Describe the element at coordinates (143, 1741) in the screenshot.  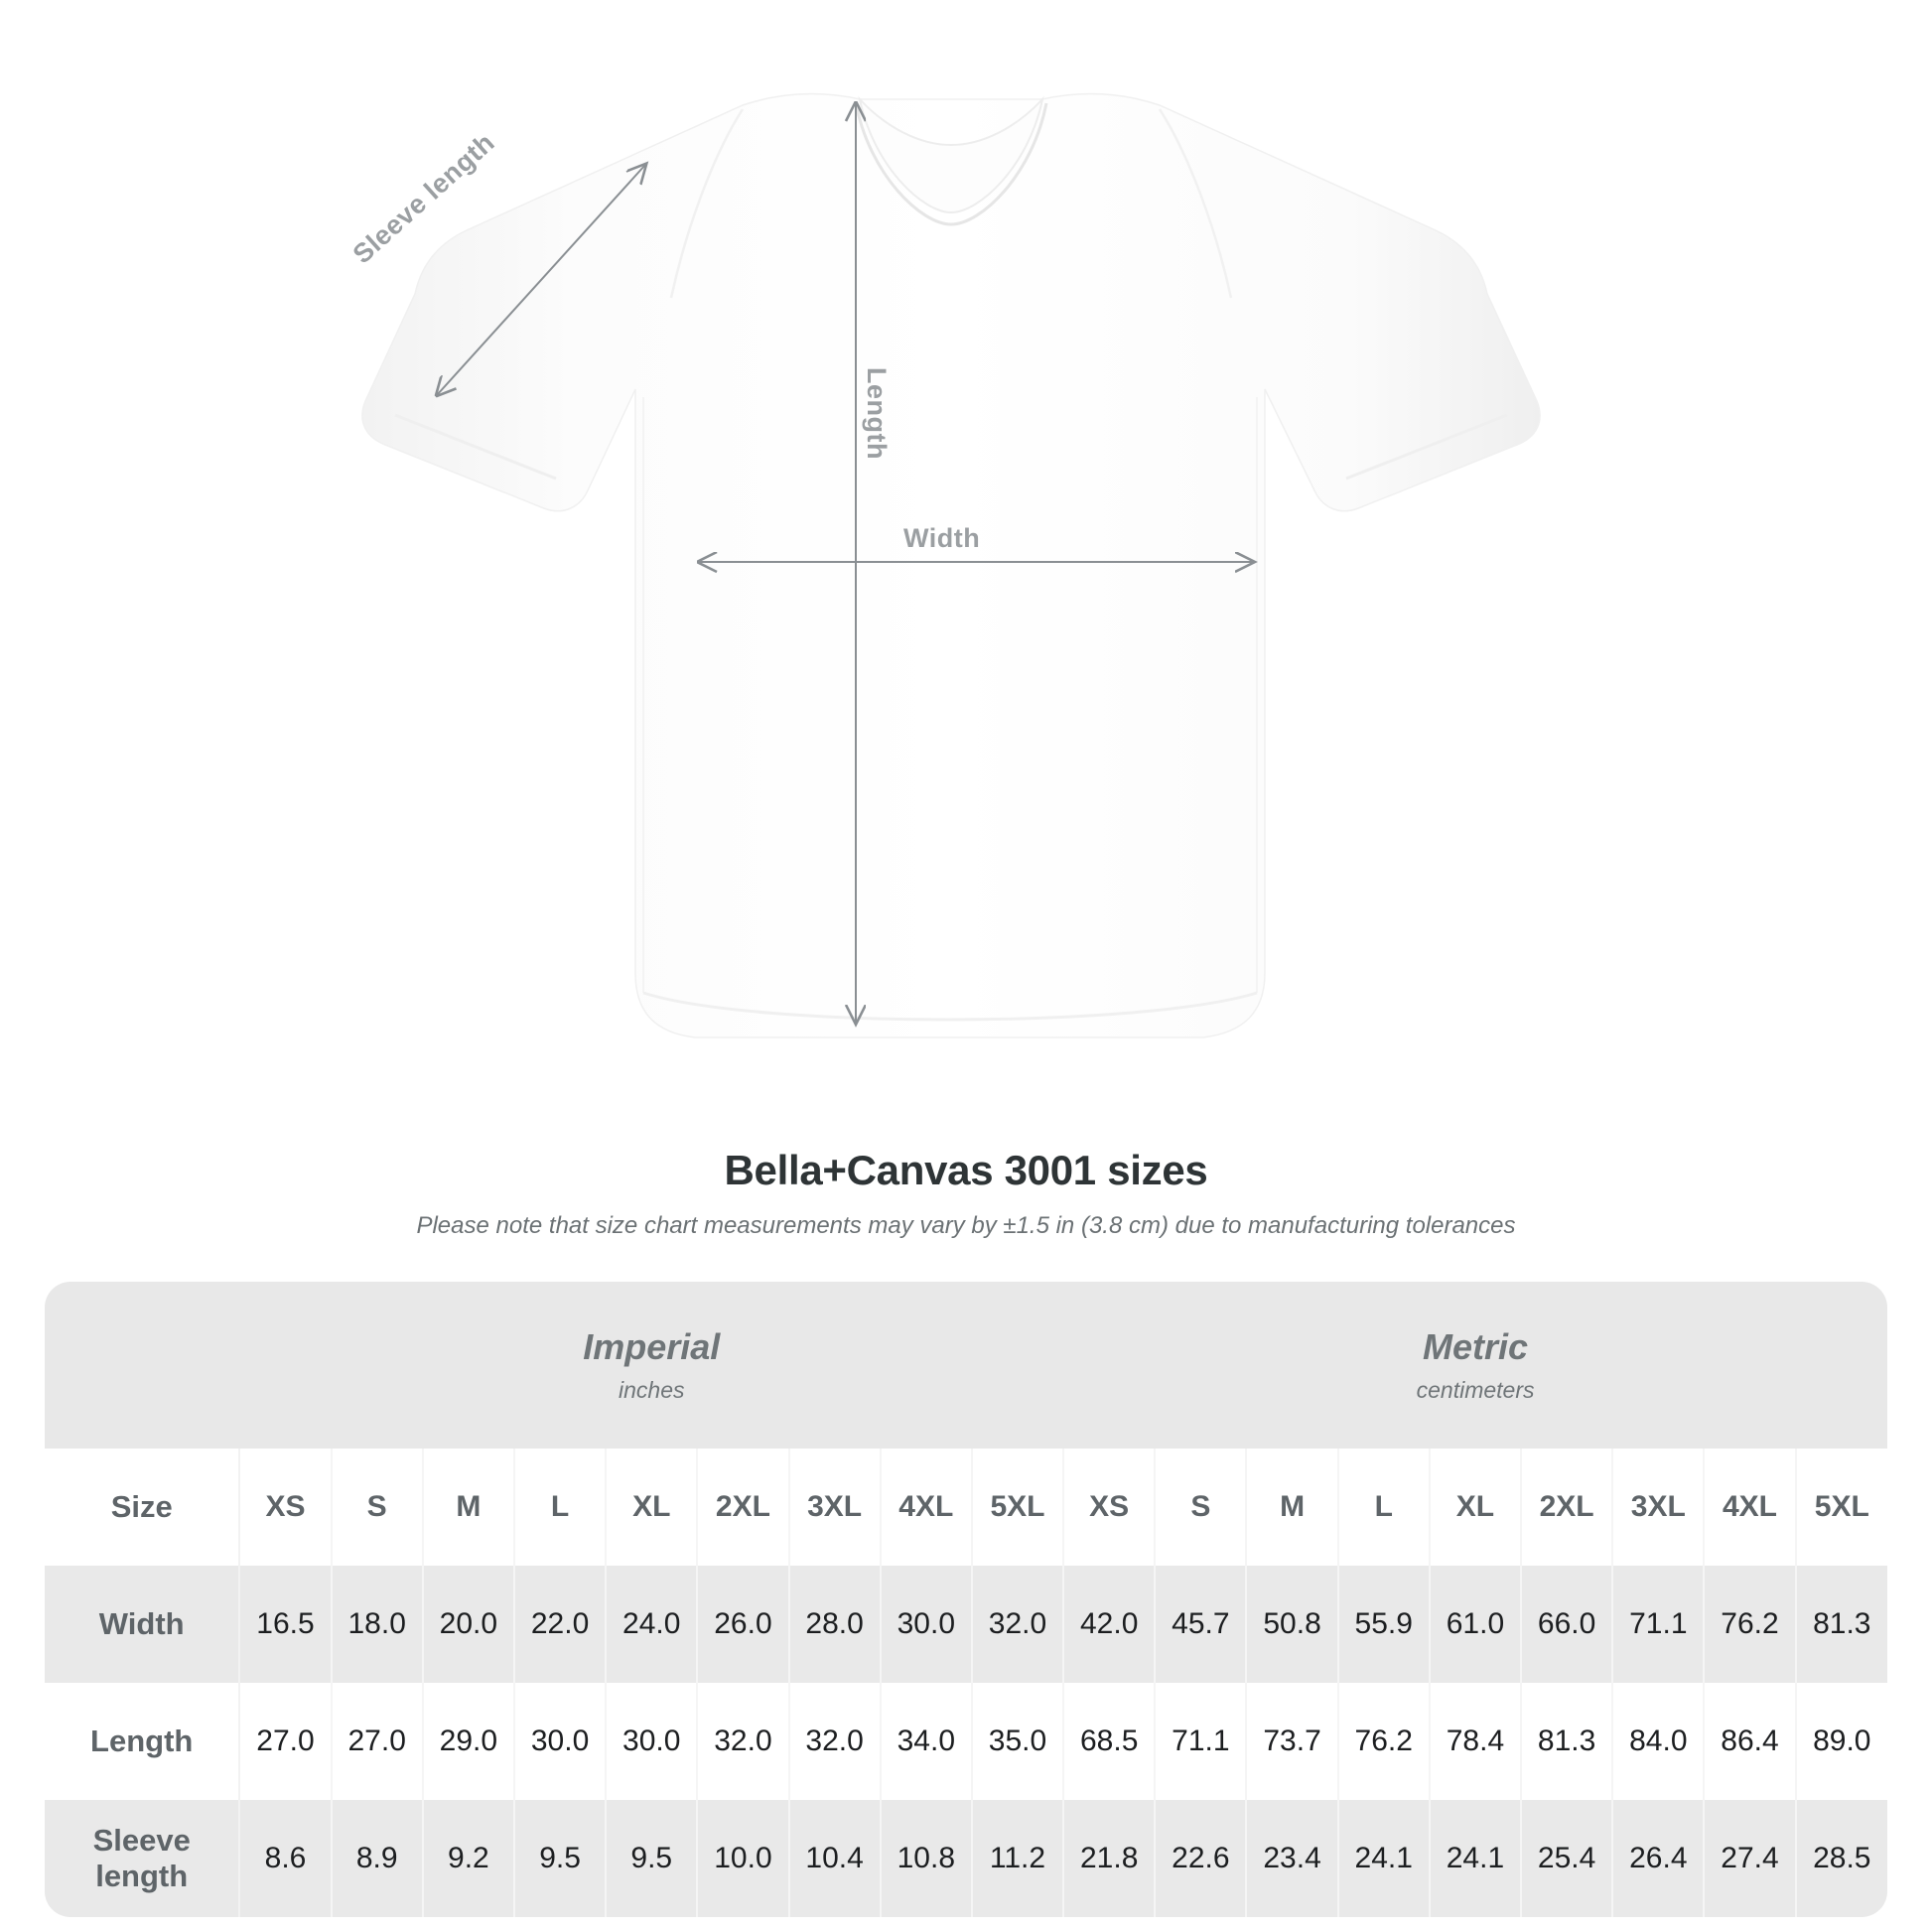
I see `row-label-length: Length` at that location.